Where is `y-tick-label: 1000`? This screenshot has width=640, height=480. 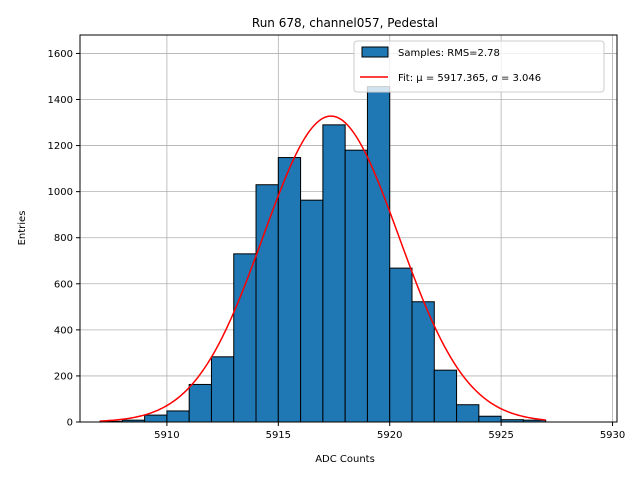
y-tick-label: 1000 is located at coordinates (60, 192).